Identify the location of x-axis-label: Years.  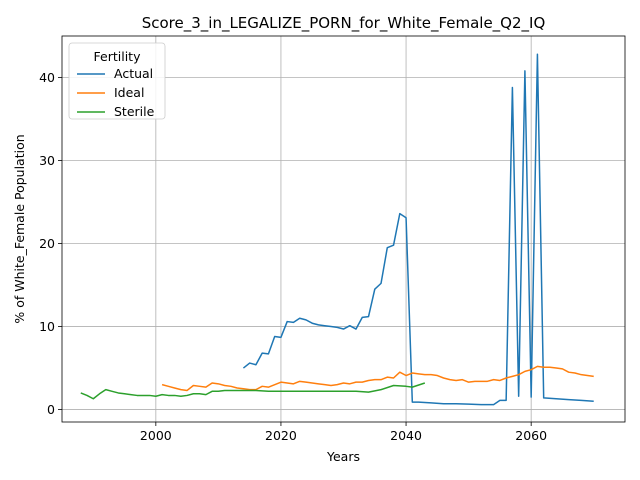
(343, 456).